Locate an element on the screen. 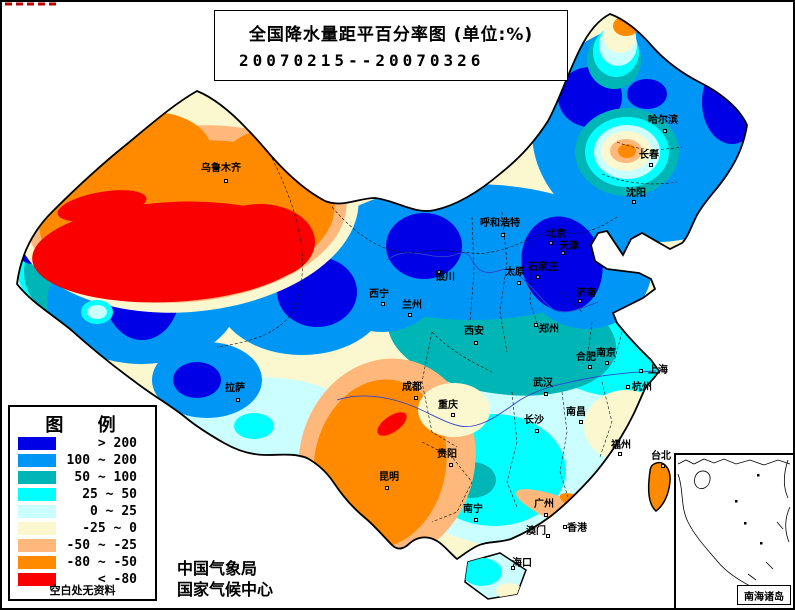  legend-row: 100 ~ 200 is located at coordinates (82, 461).